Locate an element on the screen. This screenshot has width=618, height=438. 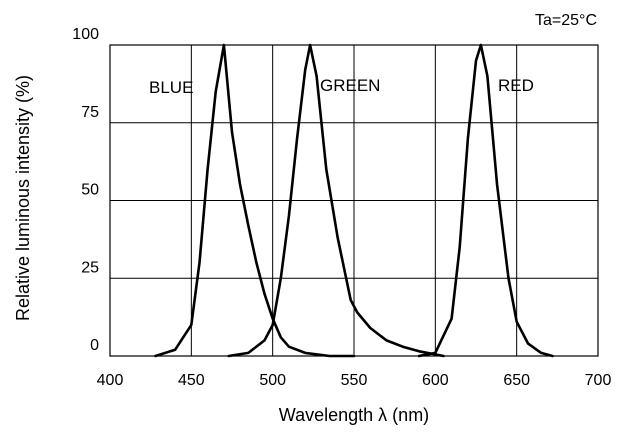
x-tick-label: 500 is located at coordinates (272, 380).